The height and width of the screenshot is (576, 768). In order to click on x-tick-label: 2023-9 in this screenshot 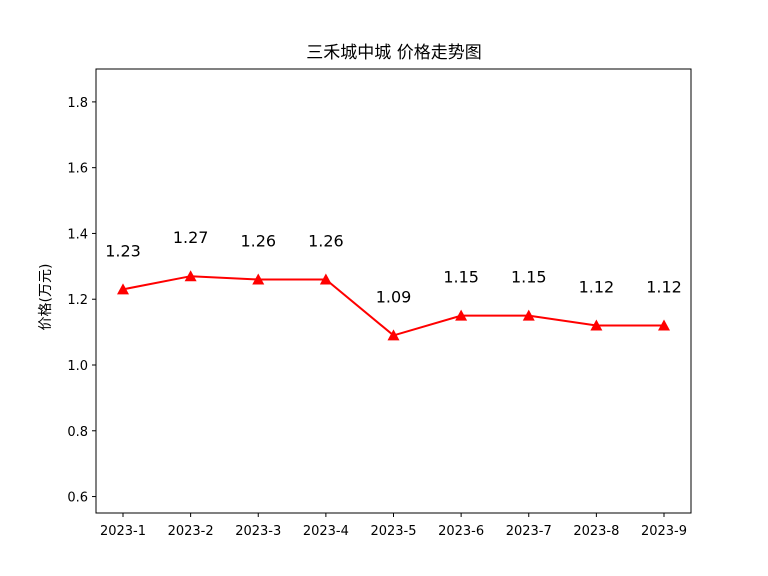, I will do `click(664, 531)`.